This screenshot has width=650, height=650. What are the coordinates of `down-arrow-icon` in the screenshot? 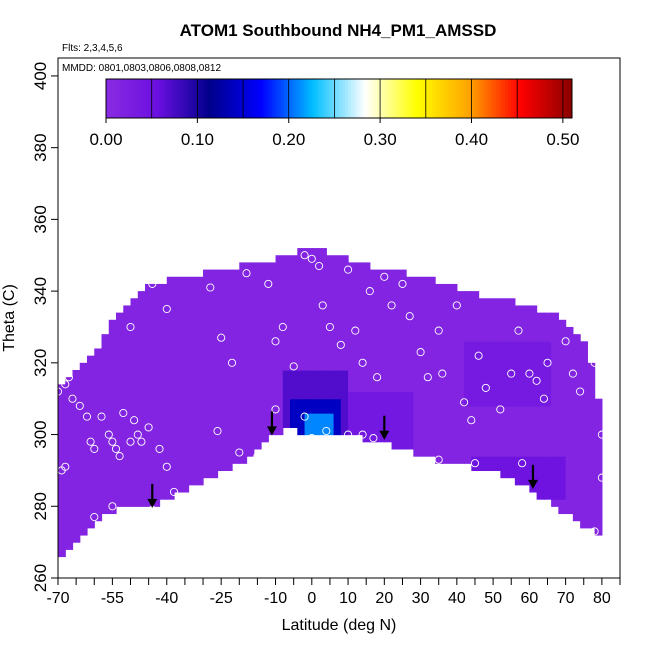 It's located at (271, 423).